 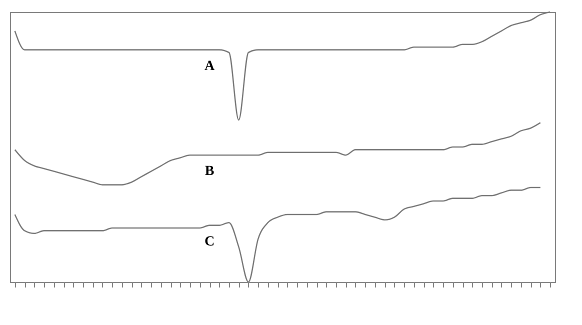 I want to click on series-label: A, so click(x=210, y=66).